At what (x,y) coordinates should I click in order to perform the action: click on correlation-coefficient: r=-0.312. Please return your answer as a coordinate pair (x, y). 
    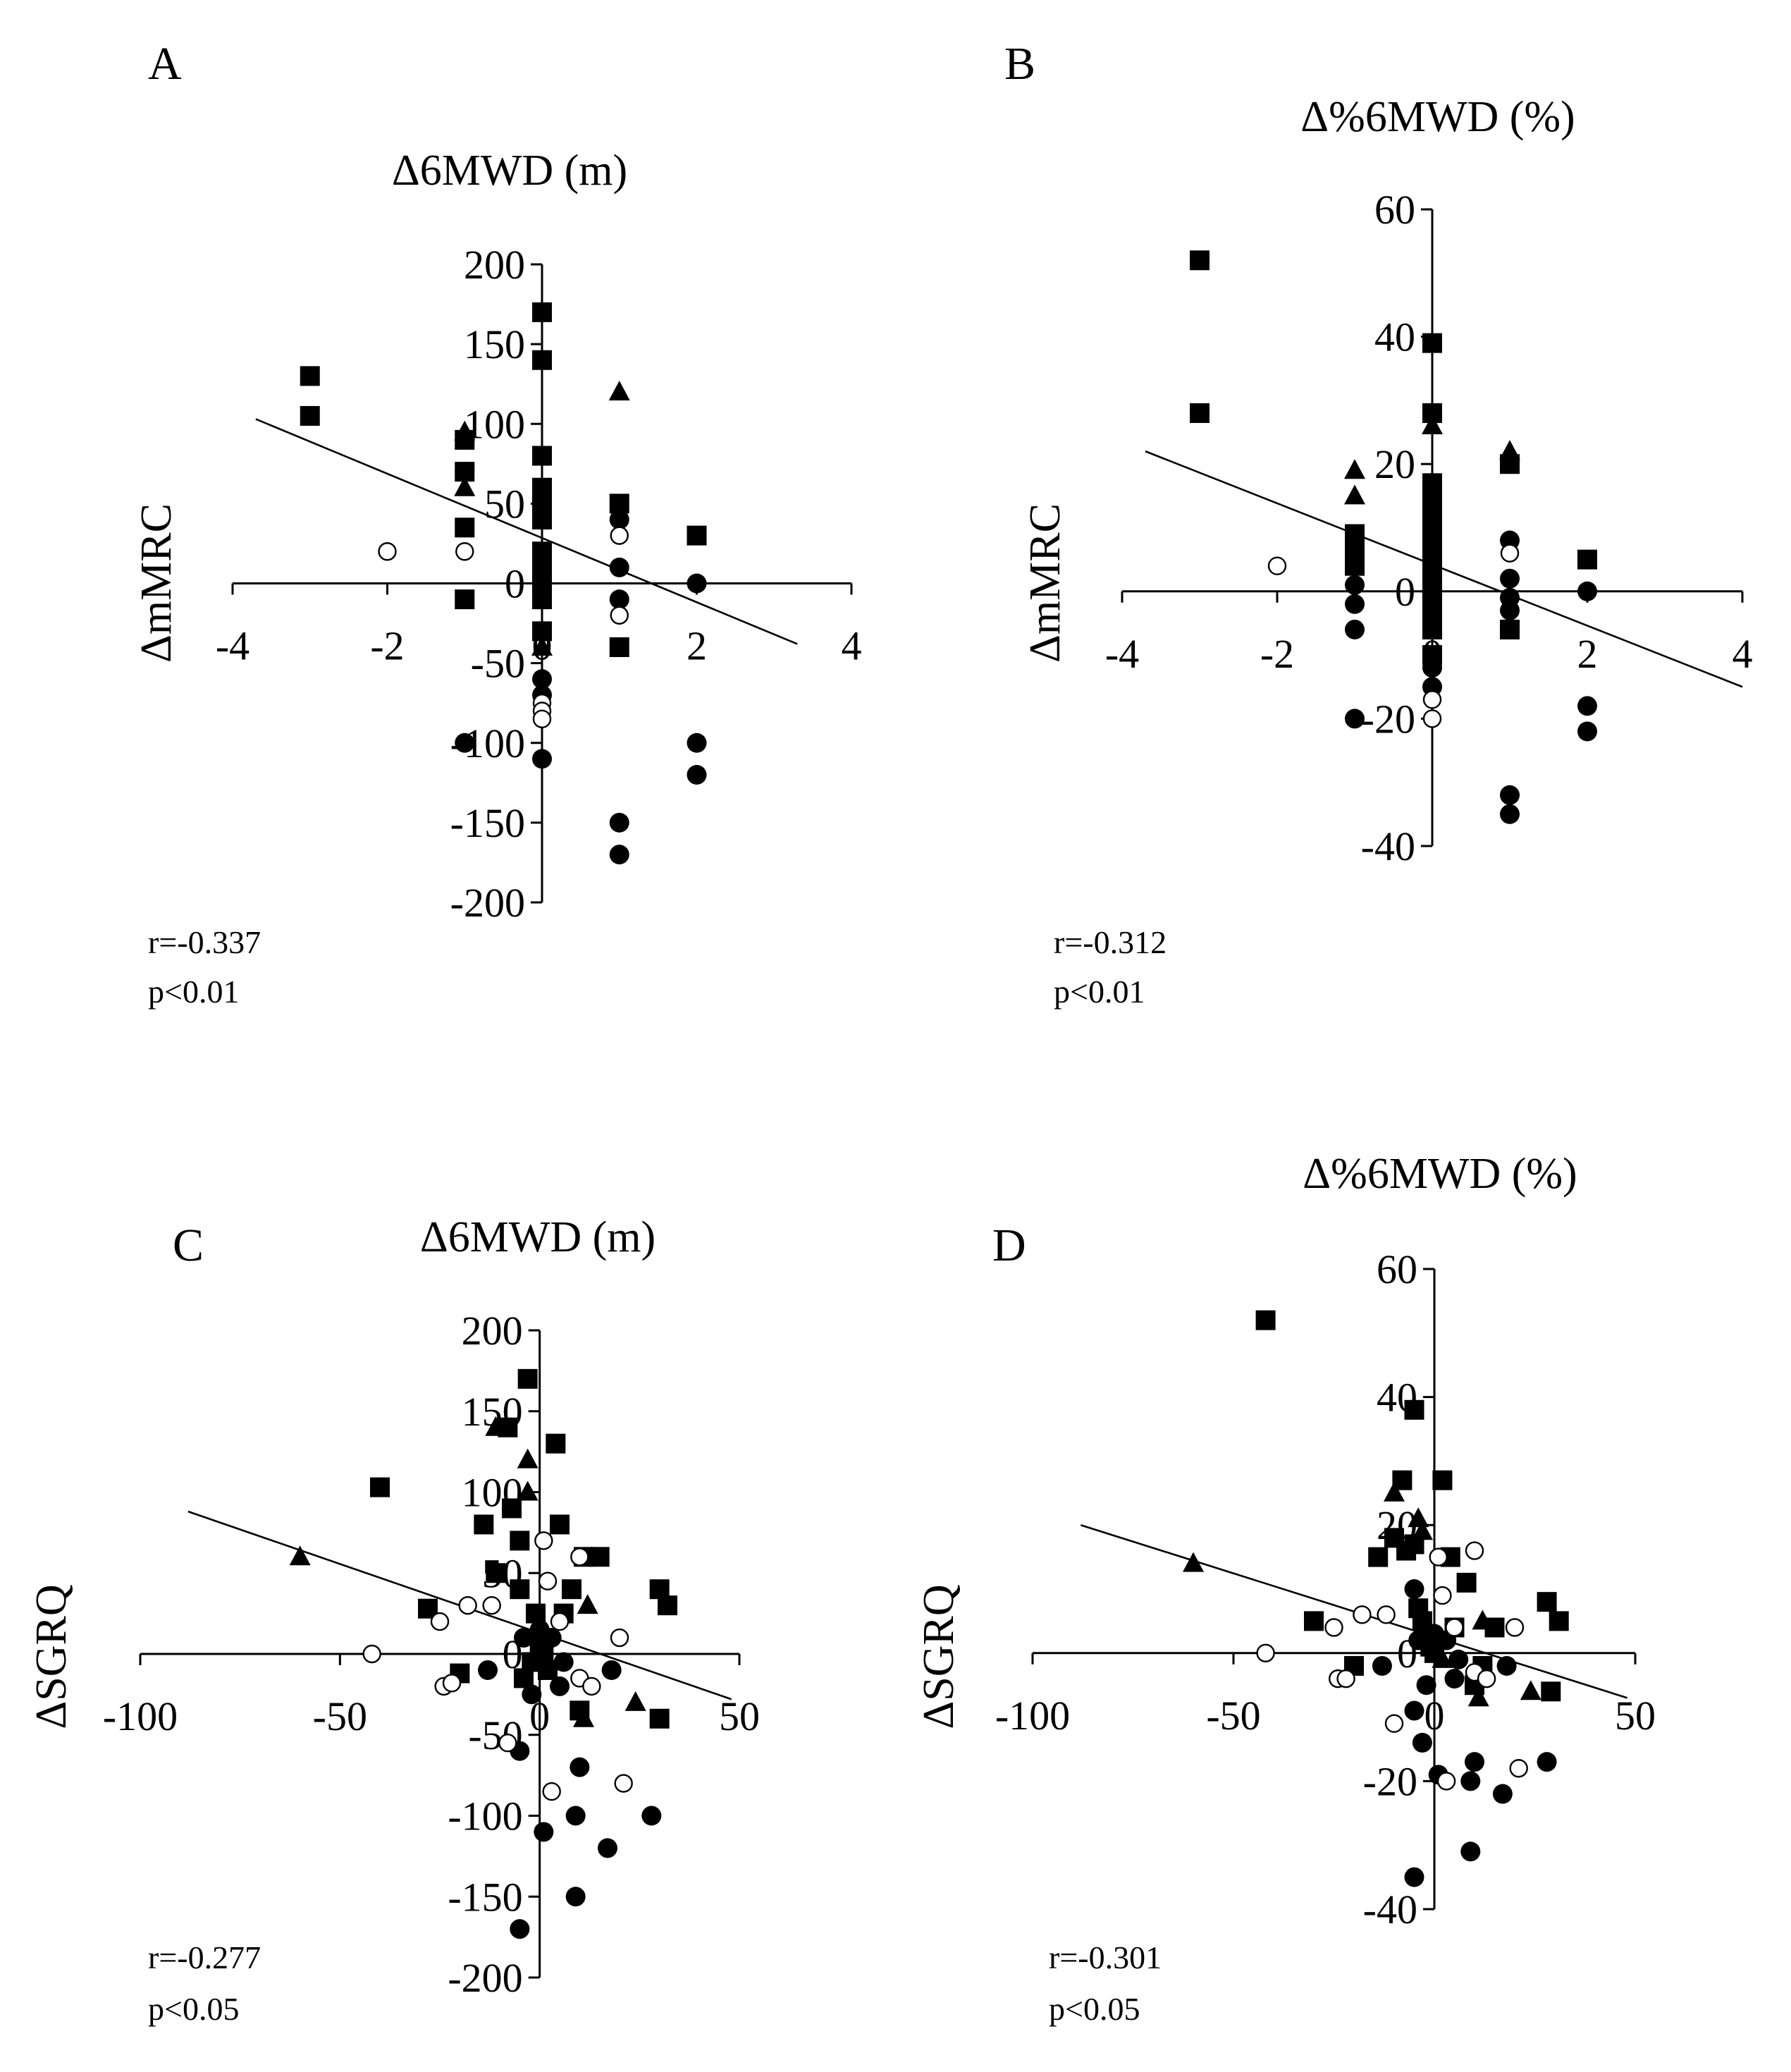
    Looking at the image, I should click on (1110, 942).